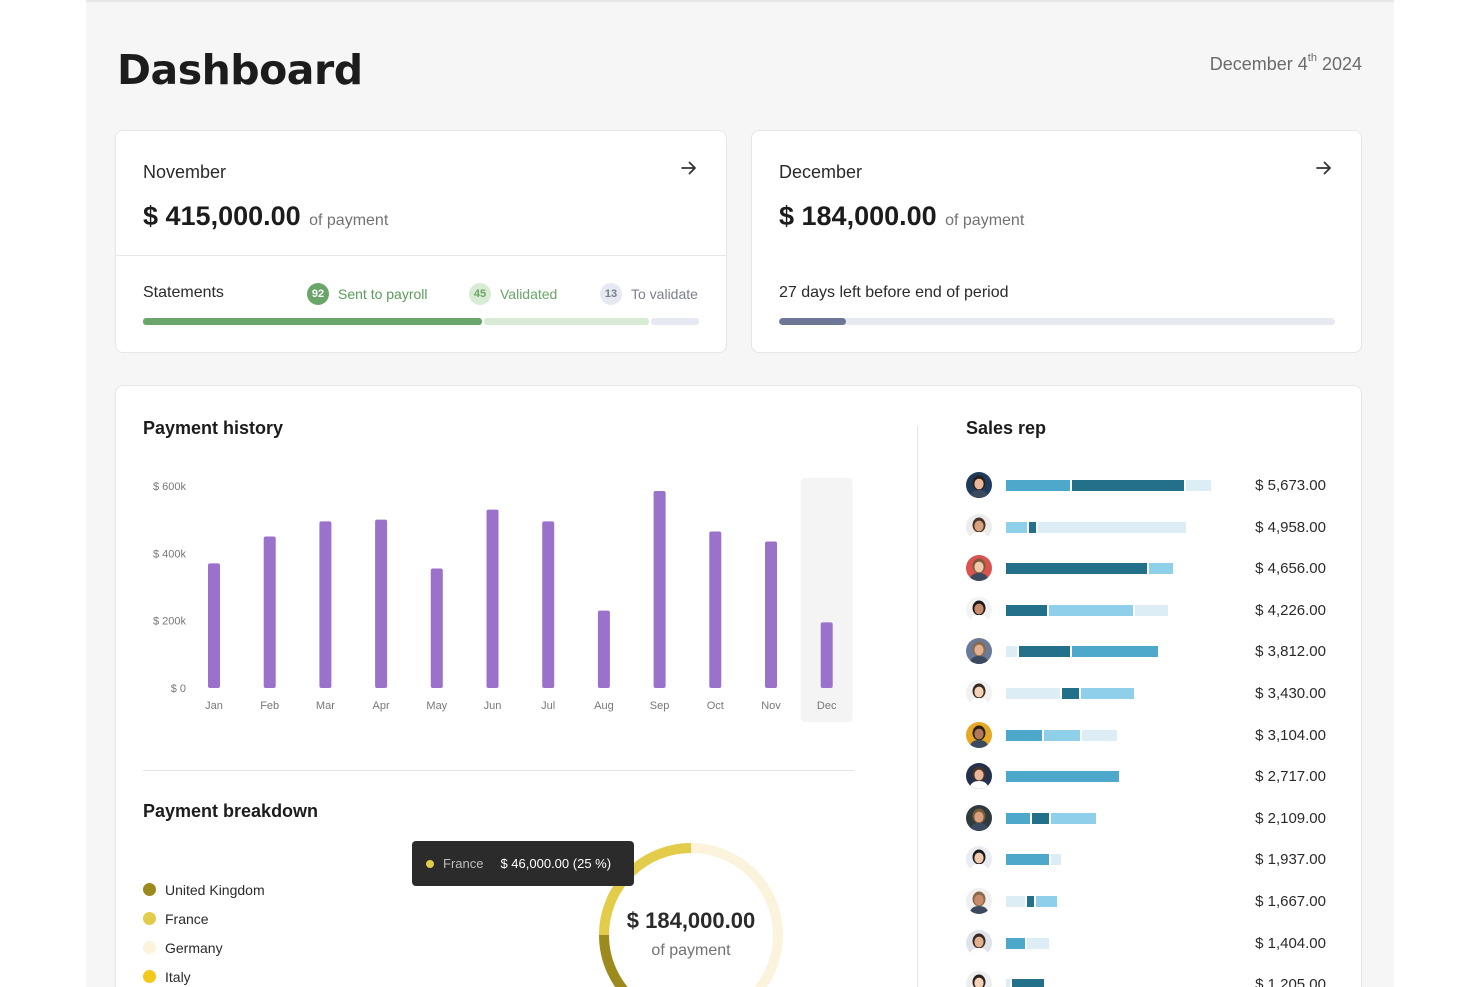 This screenshot has height=987, width=1480. I want to click on x-tick-label: Jul, so click(548, 706).